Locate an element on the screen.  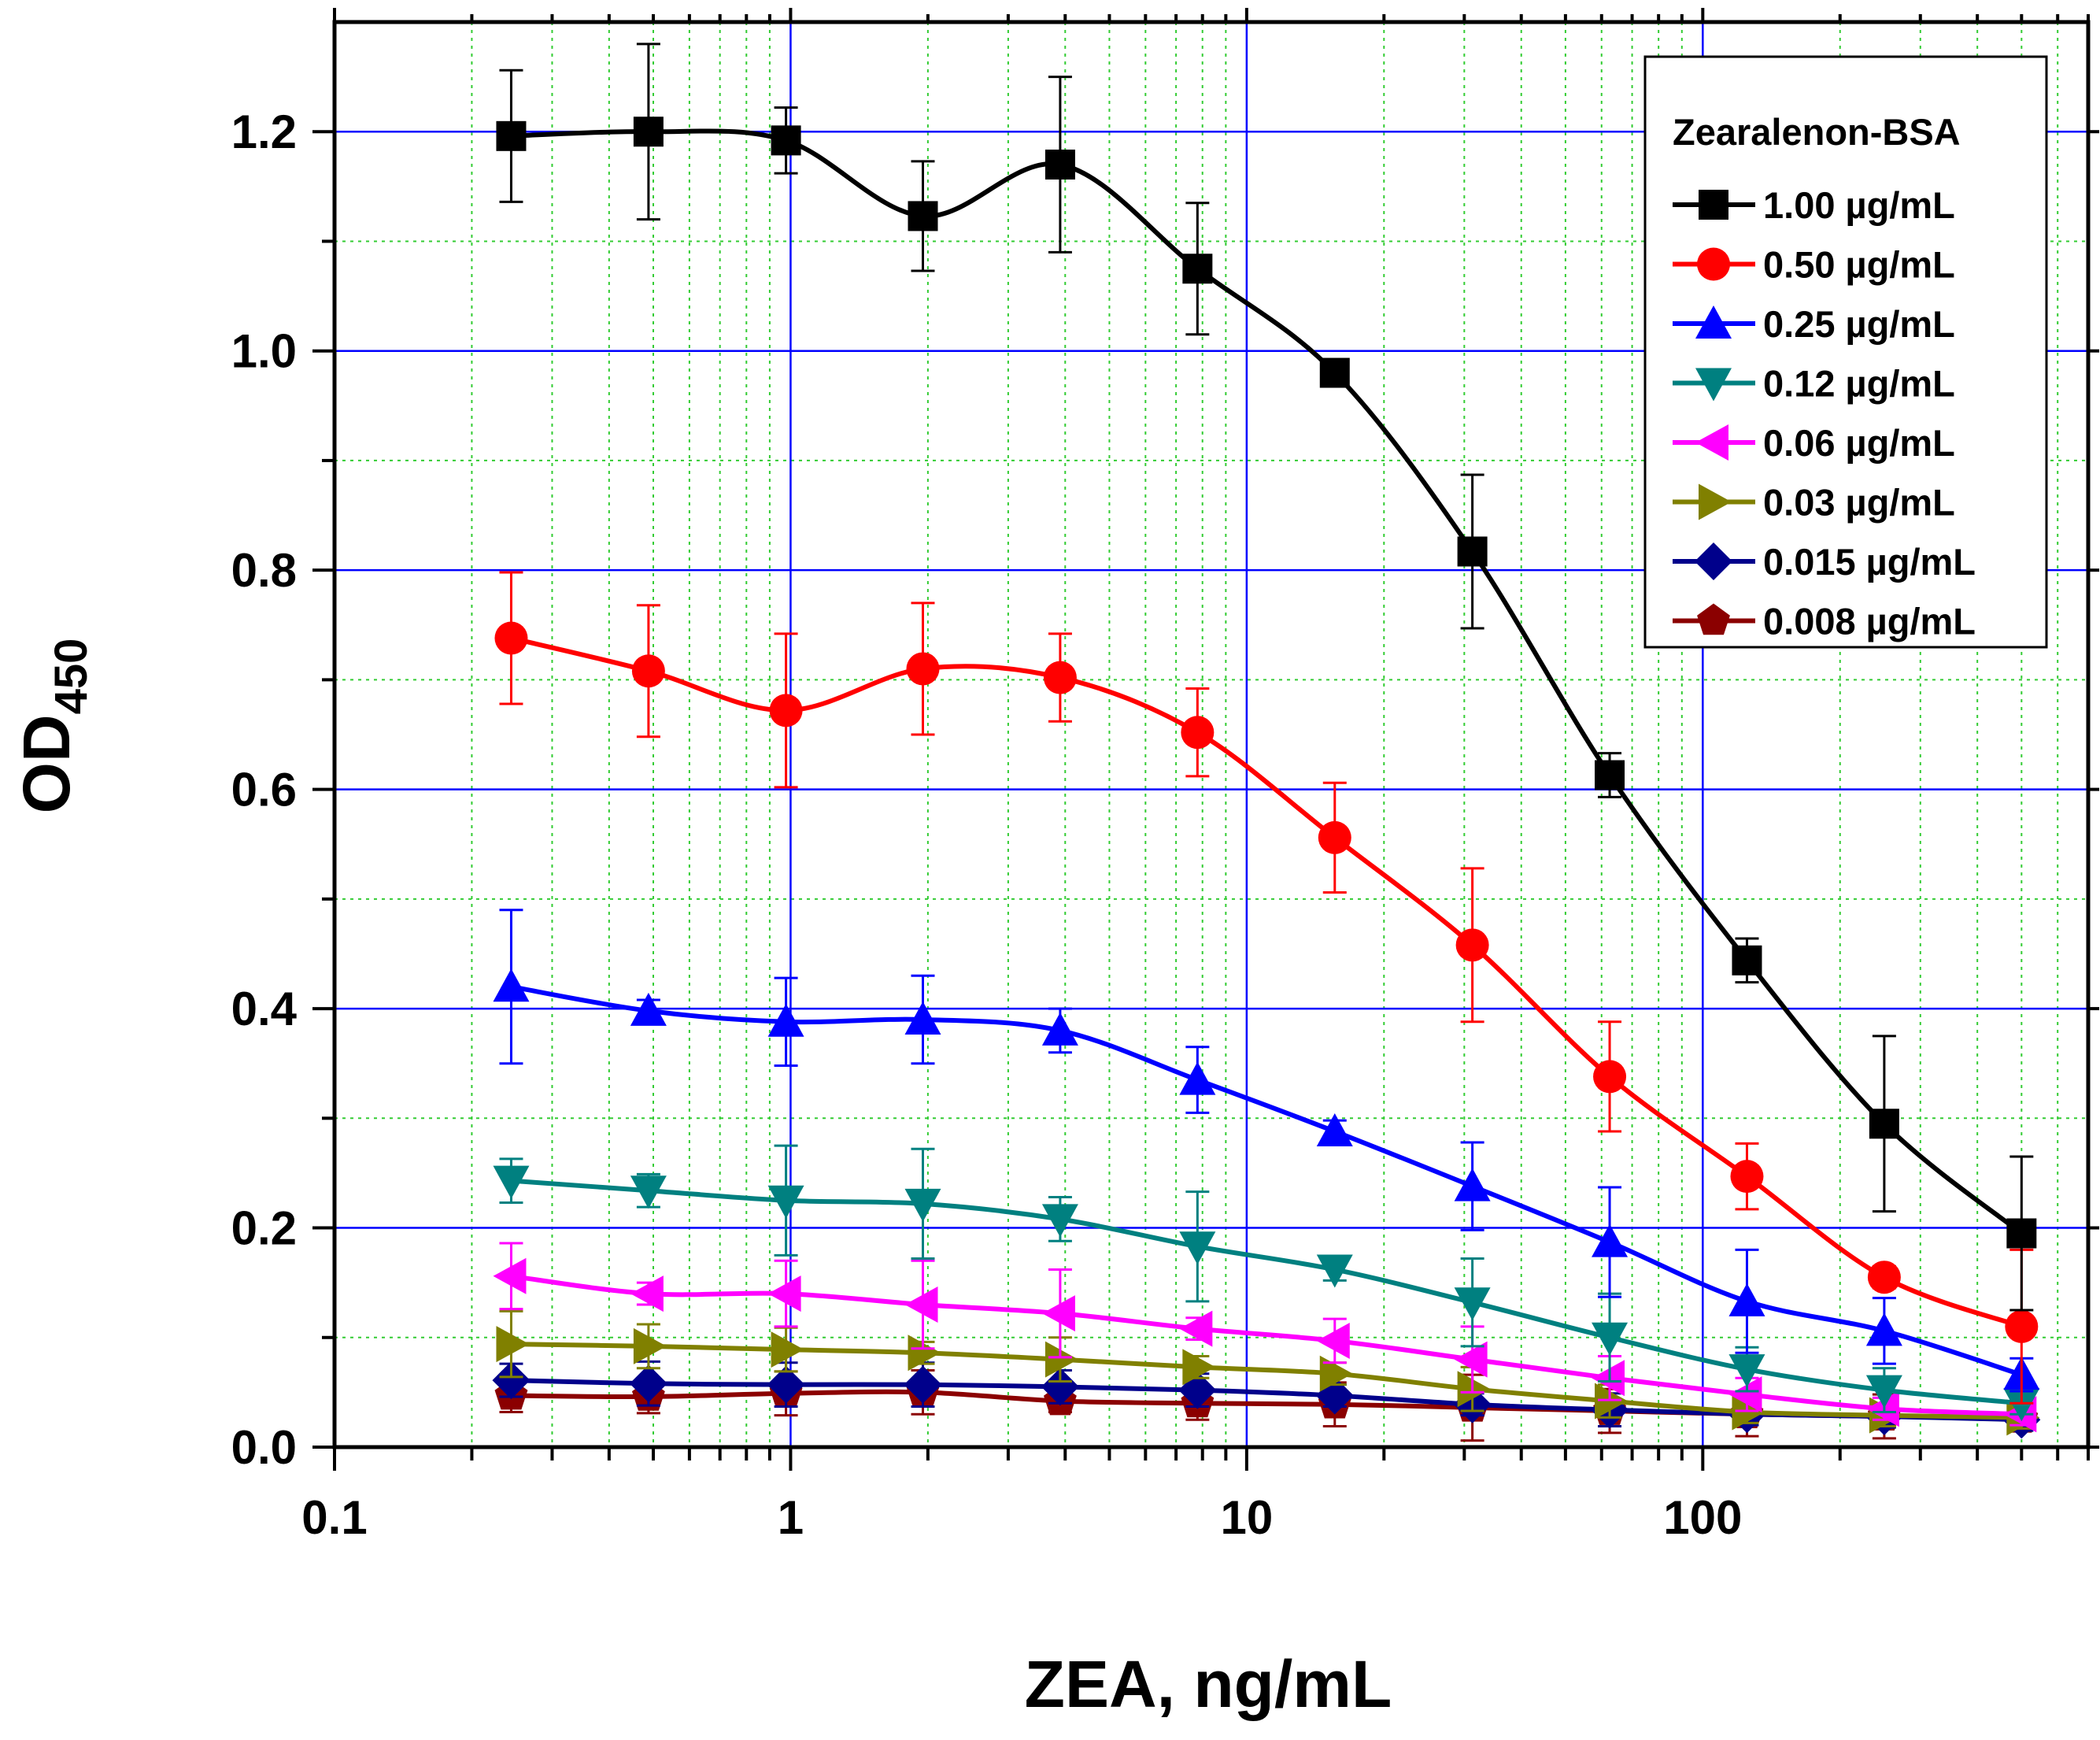
legend-label: 0.25 µg/mL is located at coordinates (1859, 324).